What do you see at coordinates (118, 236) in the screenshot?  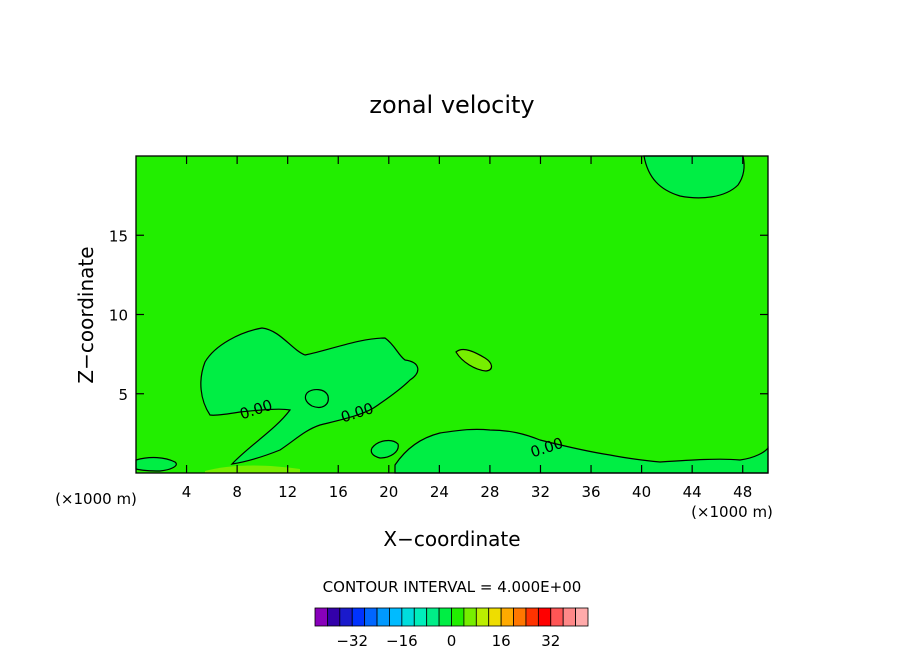 I see `y-tick-label: 15` at bounding box center [118, 236].